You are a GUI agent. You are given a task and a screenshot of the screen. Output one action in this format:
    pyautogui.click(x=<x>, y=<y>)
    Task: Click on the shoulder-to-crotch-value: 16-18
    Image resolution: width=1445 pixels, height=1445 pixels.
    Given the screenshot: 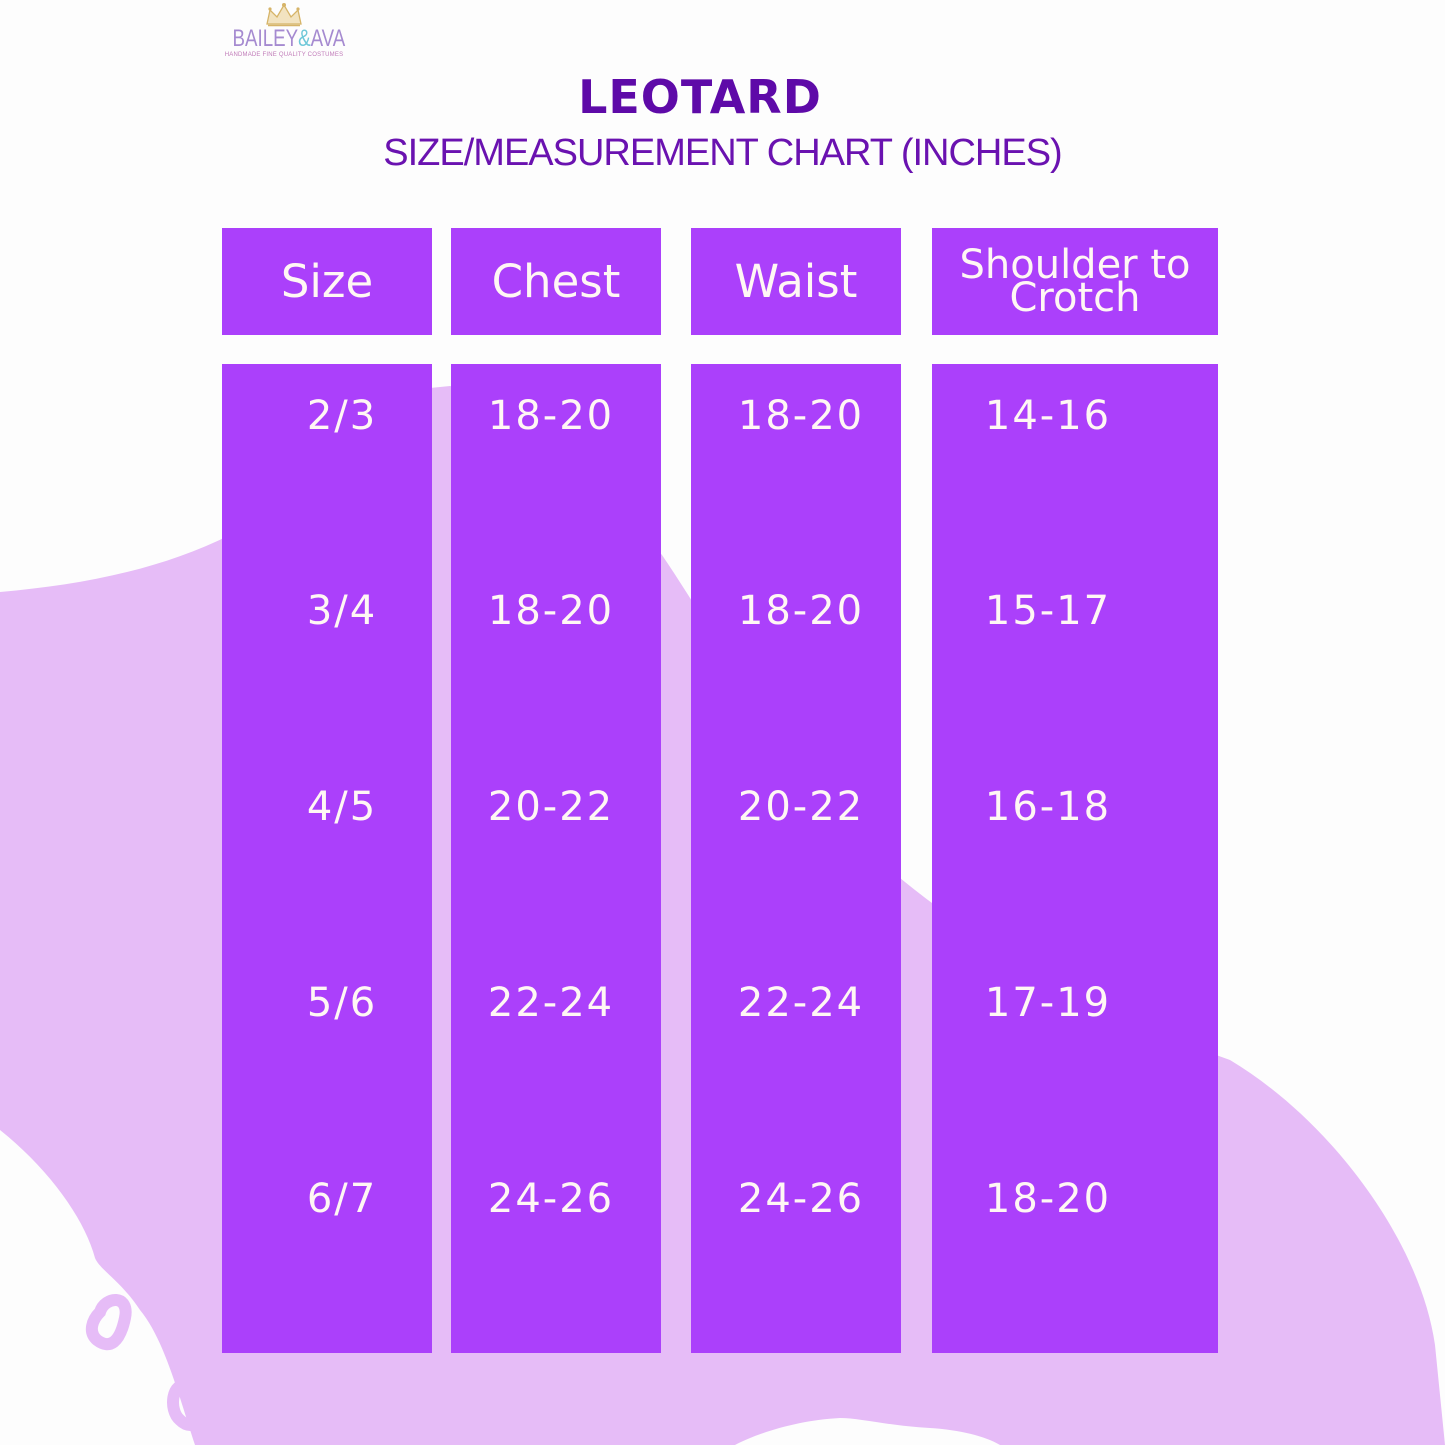 What is the action you would take?
    pyautogui.click(x=1048, y=807)
    